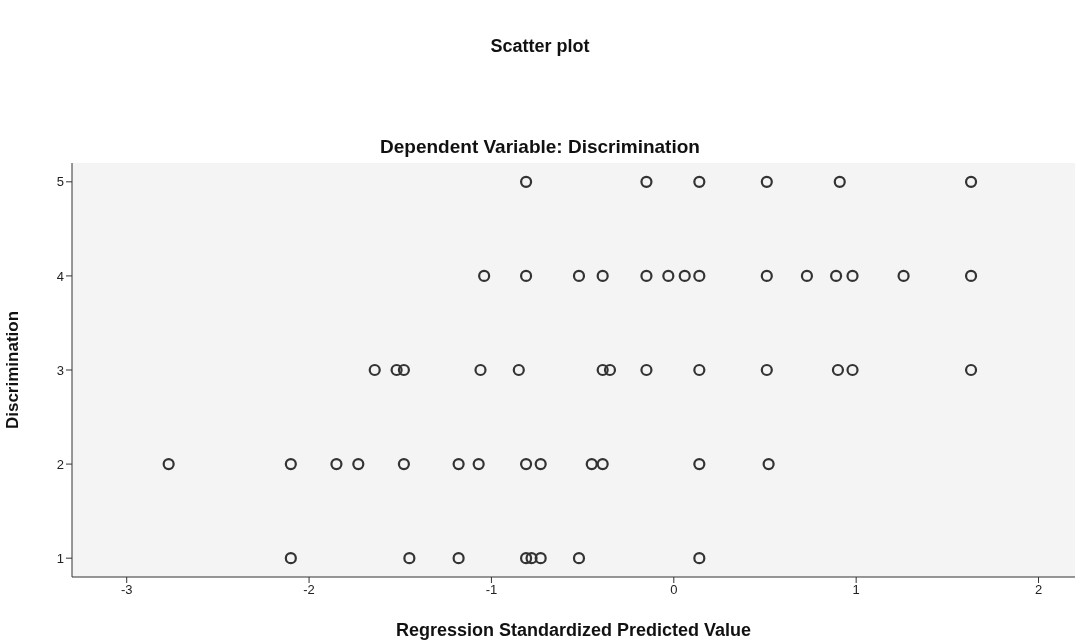 The height and width of the screenshot is (644, 1080). Describe the element at coordinates (309, 590) in the screenshot. I see `x-tick-label: -2` at that location.